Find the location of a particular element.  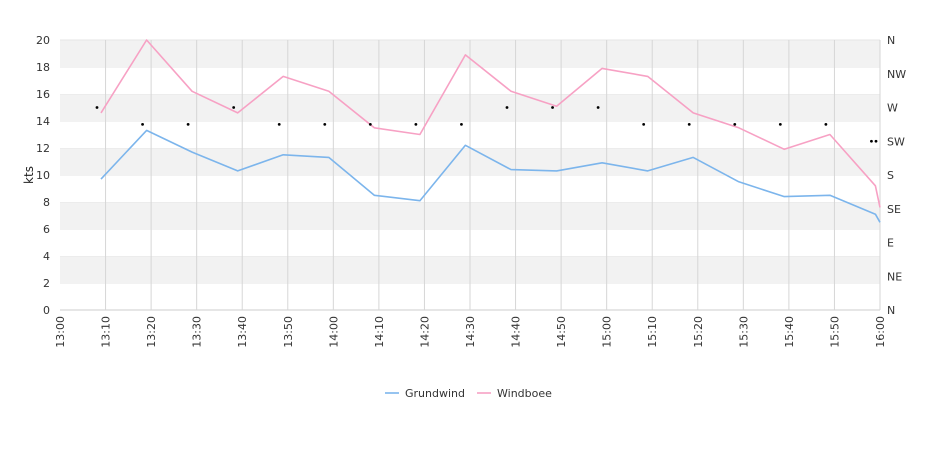

x-tick-label: 14:30 is located at coordinates (470, 332).